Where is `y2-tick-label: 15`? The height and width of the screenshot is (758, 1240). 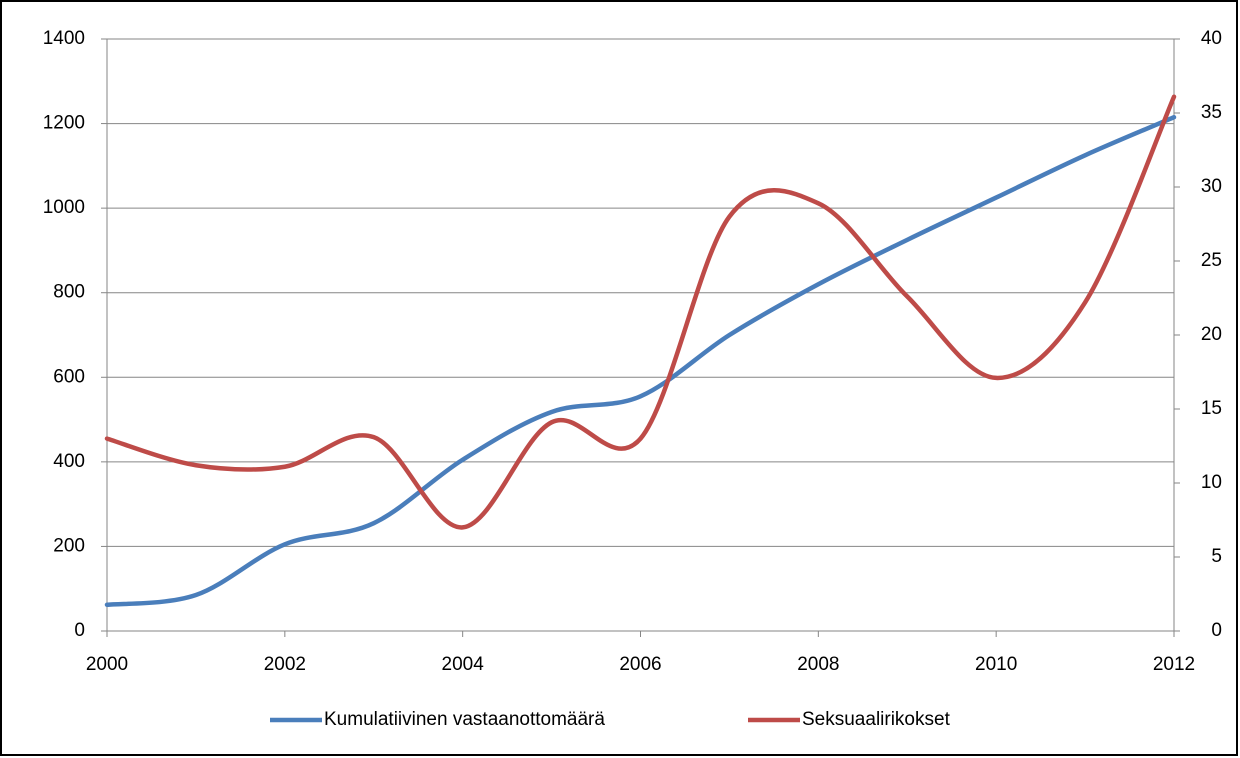 y2-tick-label: 15 is located at coordinates (1211, 408).